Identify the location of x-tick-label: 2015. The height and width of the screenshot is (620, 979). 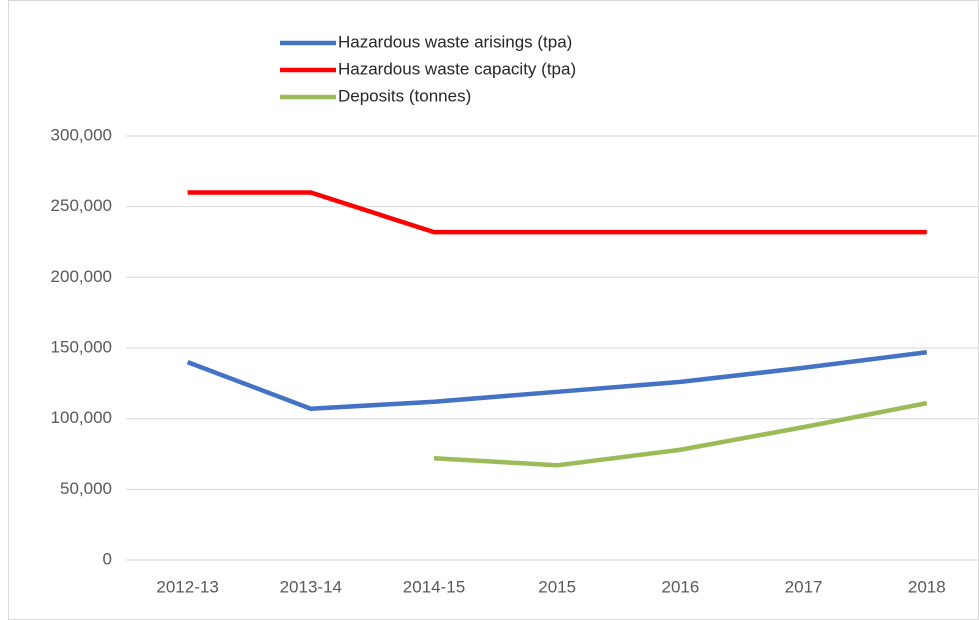
(557, 586).